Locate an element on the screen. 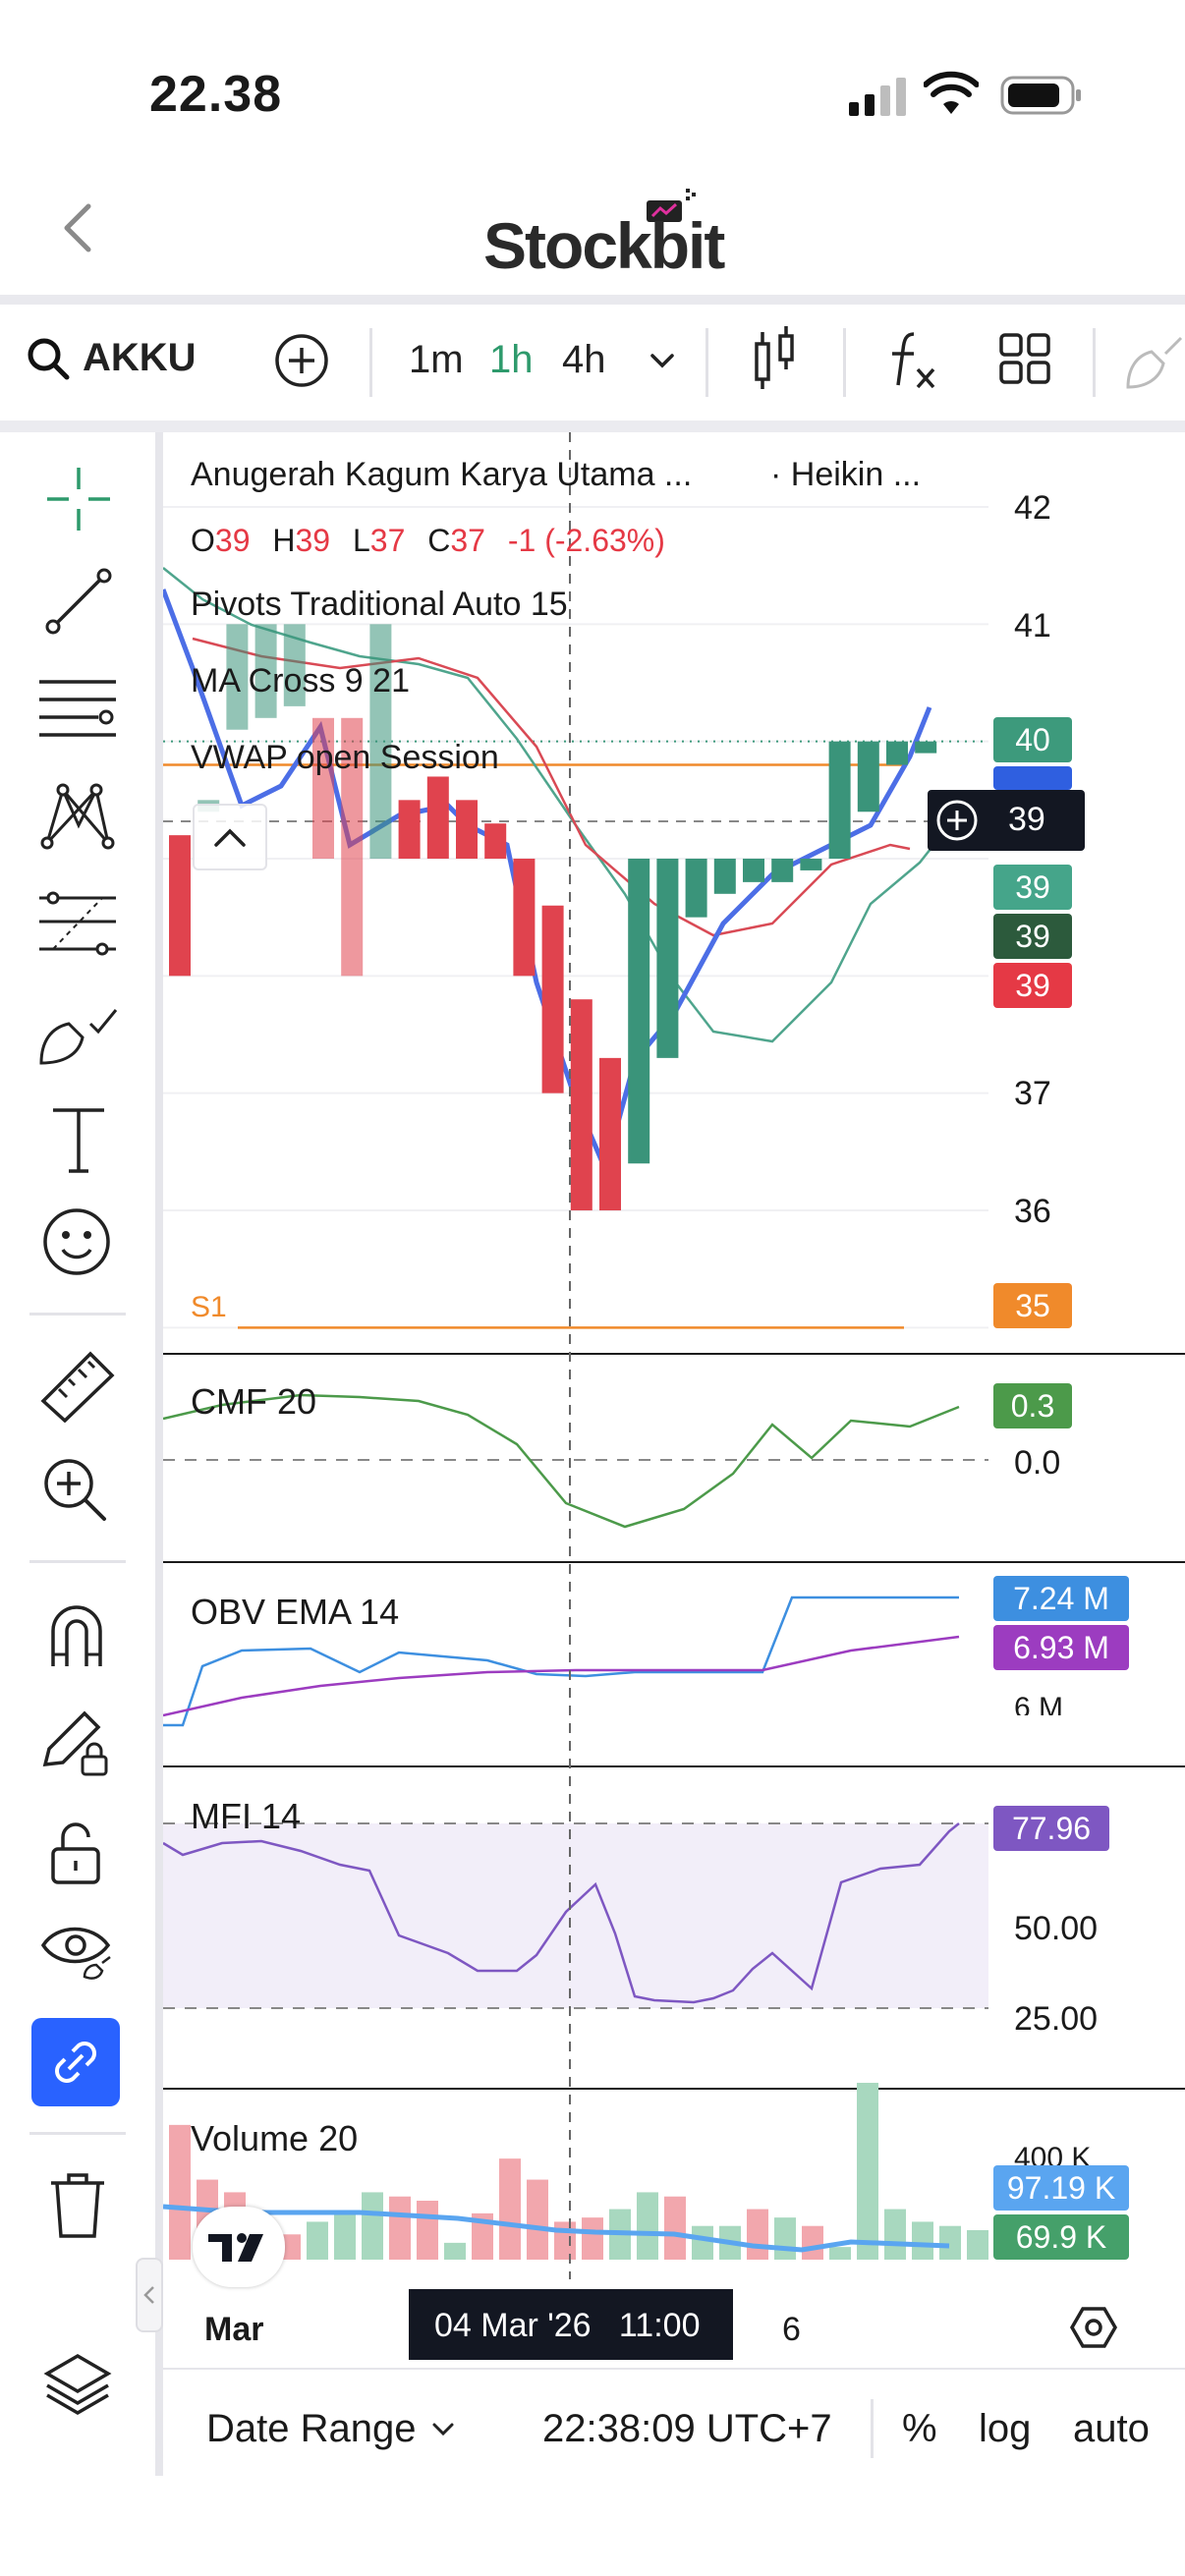 The image size is (1185, 2576). pivot-s1-label: S1 is located at coordinates (209, 1307).